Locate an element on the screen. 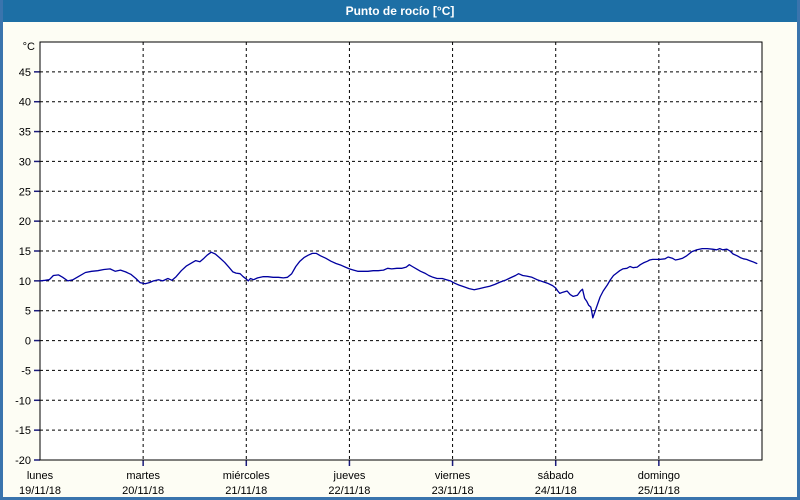  y-tick-label: 15 is located at coordinates (25, 252).